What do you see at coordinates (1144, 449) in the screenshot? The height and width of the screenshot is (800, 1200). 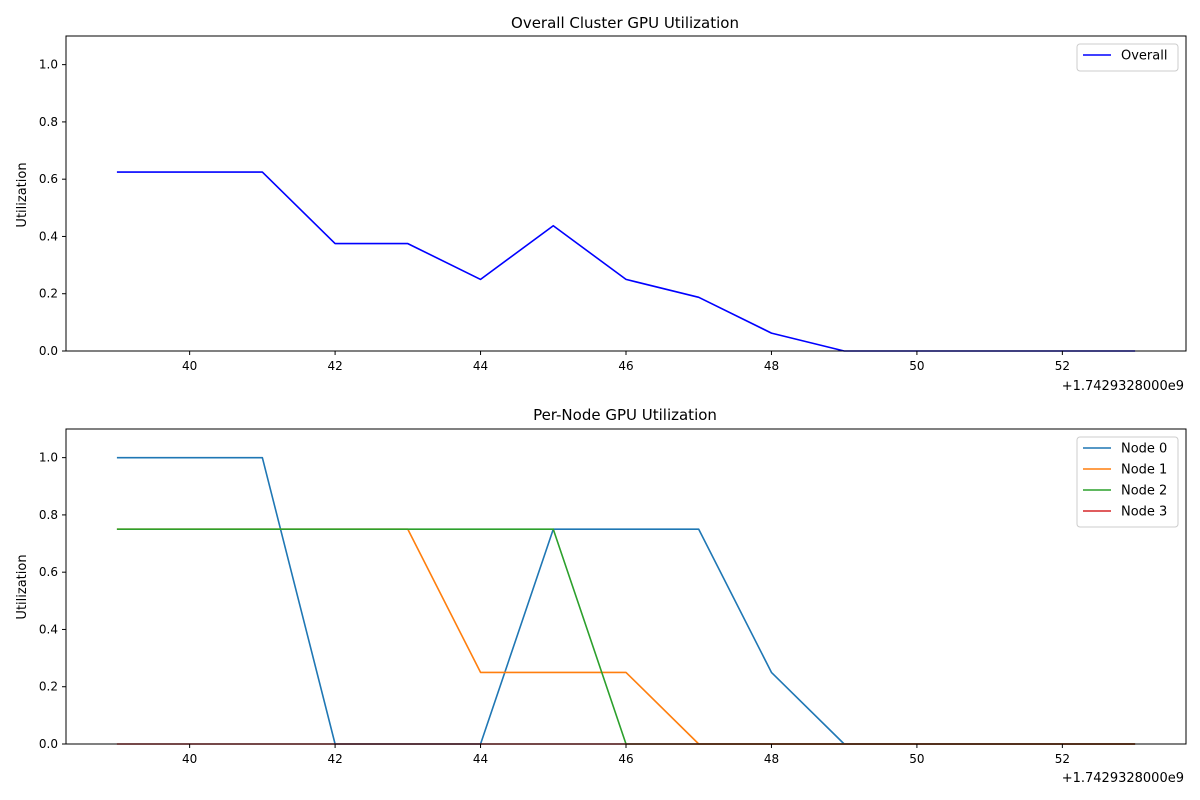 I see `legend-label: Node 0` at bounding box center [1144, 449].